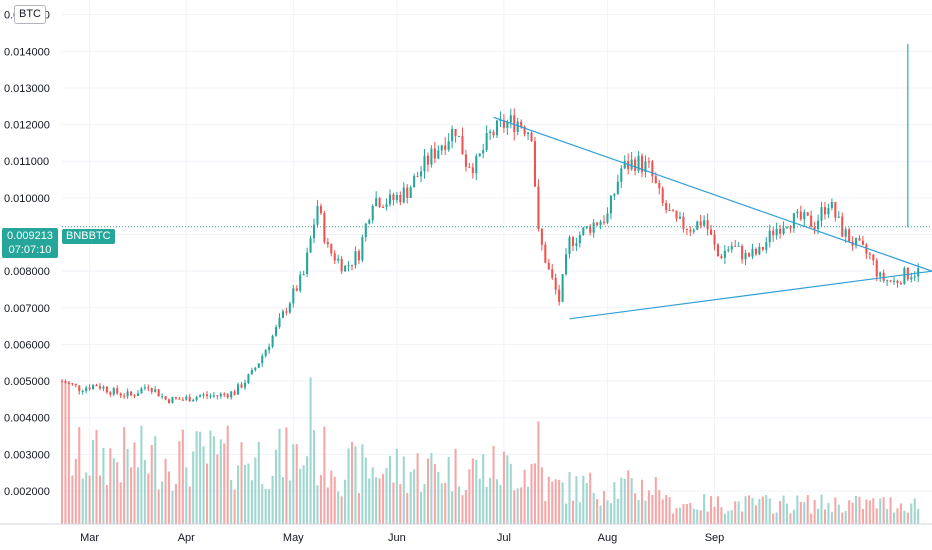 The height and width of the screenshot is (550, 932). I want to click on last-price-tag: 0.009213 07:07:10, so click(30, 243).